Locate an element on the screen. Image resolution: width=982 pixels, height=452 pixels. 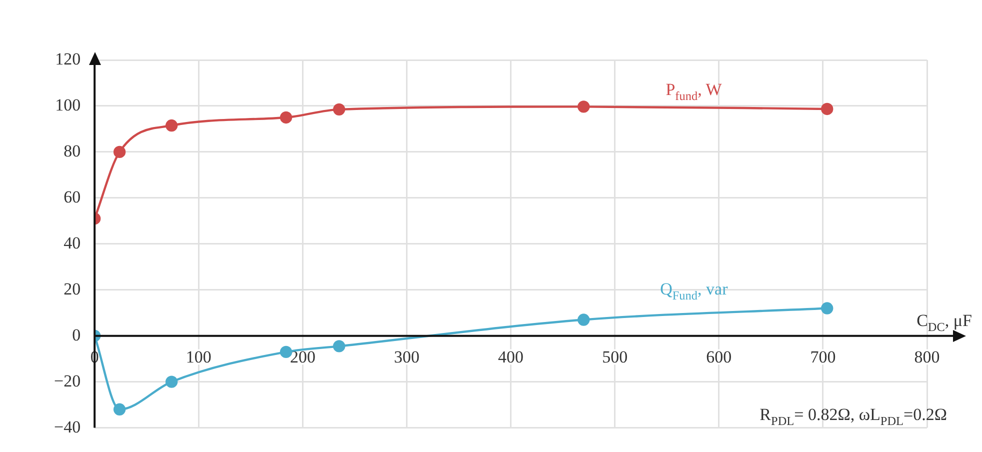
x-tick-label: 400 is located at coordinates (511, 357).